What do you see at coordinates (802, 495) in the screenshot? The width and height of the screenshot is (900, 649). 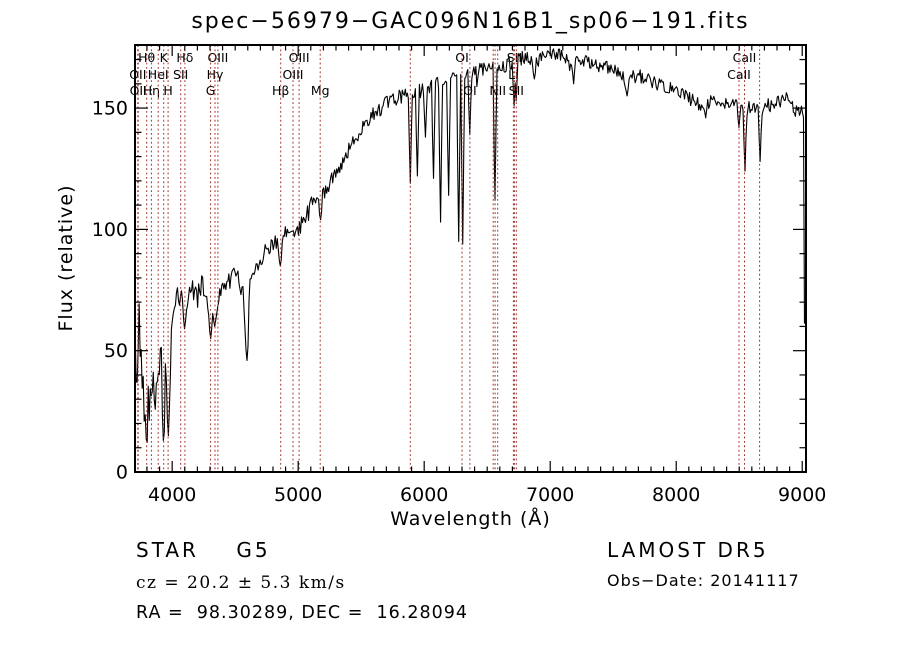 I see `x-tick-label: 9000` at bounding box center [802, 495].